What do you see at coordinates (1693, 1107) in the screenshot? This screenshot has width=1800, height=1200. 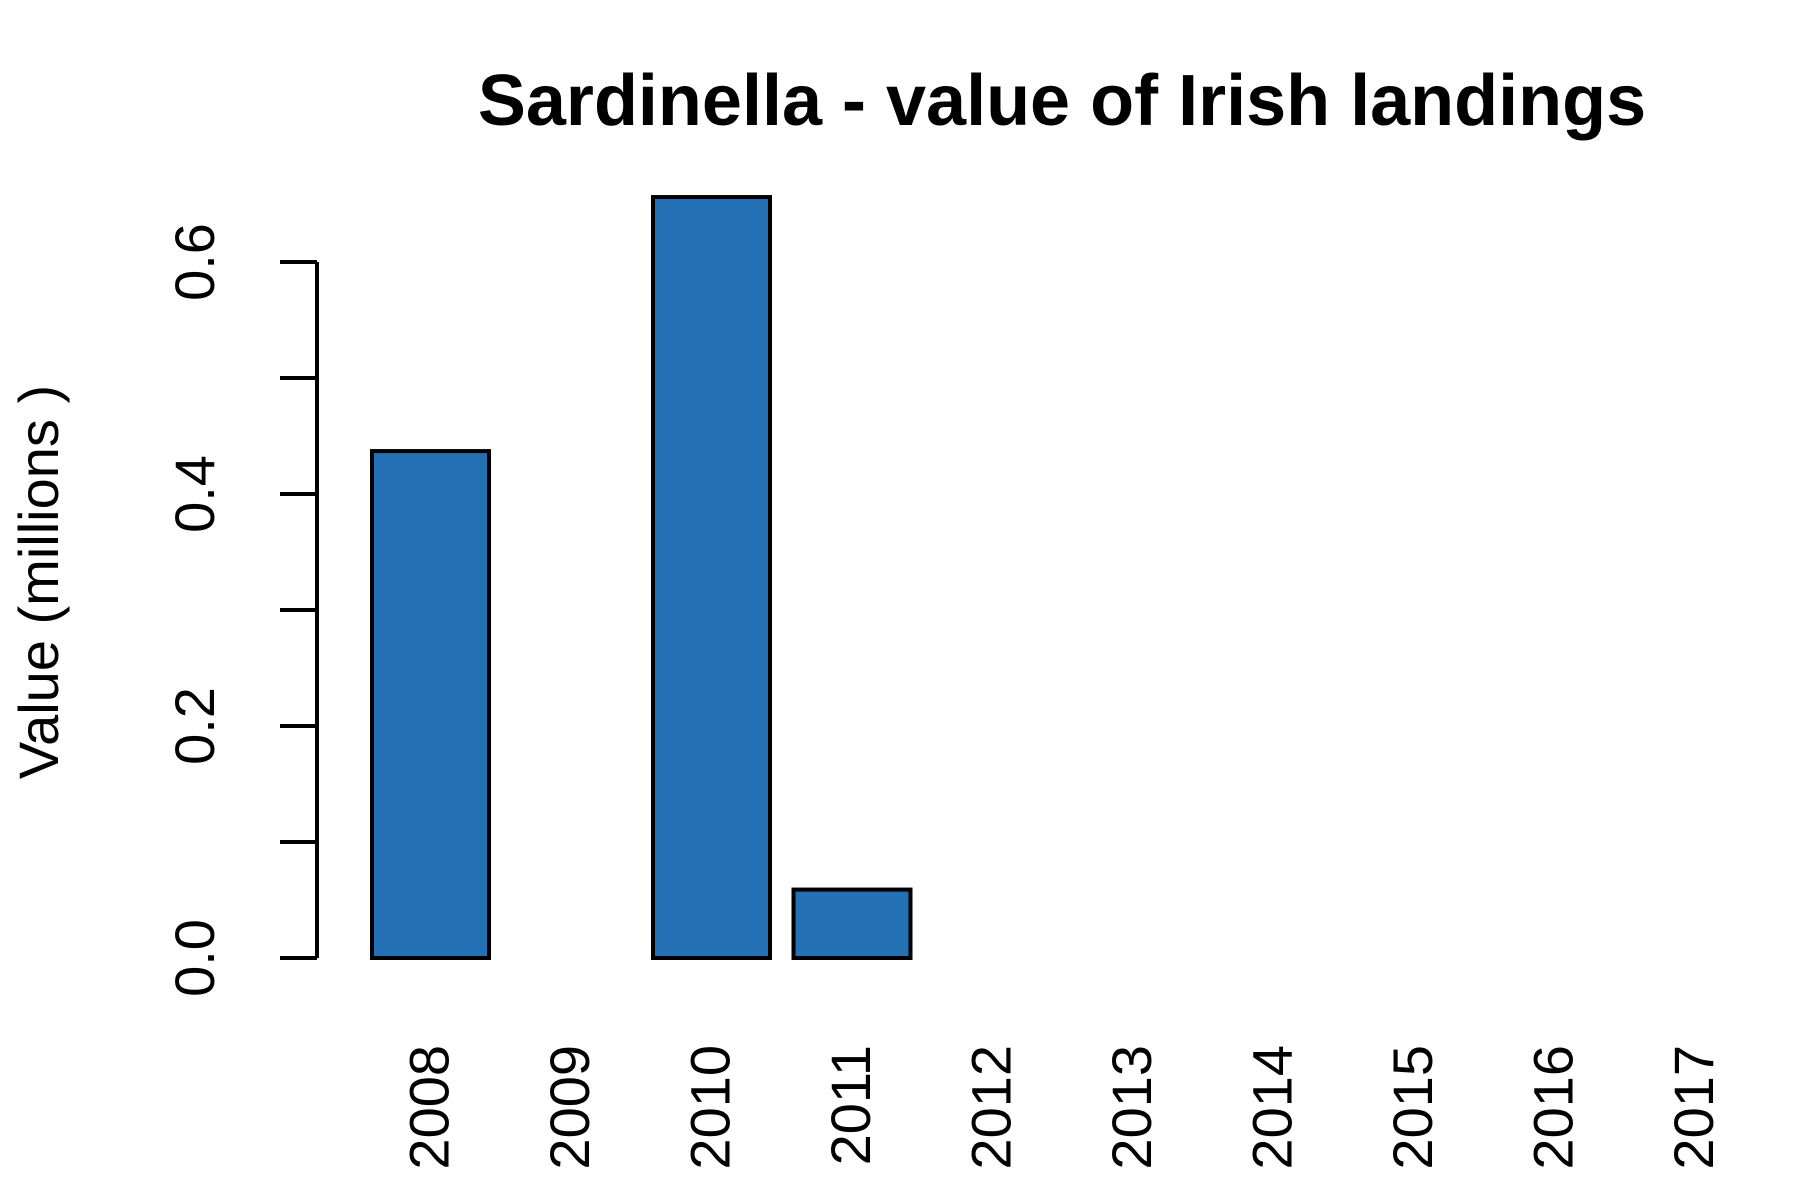 I see `x-tick-label: 2017` at bounding box center [1693, 1107].